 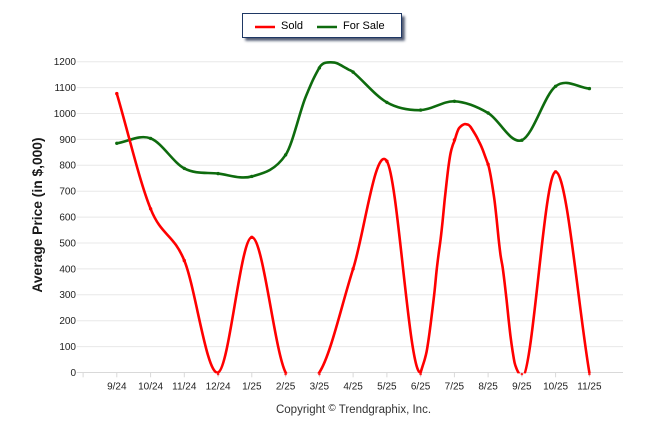 What do you see at coordinates (67, 269) in the screenshot?
I see `svg-text: 400` at bounding box center [67, 269].